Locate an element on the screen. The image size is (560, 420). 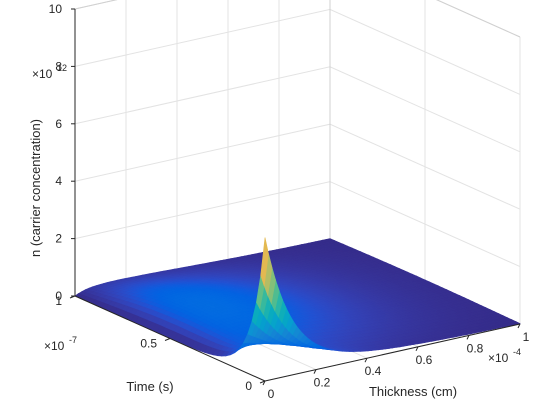
z-tick-label: 4 is located at coordinates (58, 181).